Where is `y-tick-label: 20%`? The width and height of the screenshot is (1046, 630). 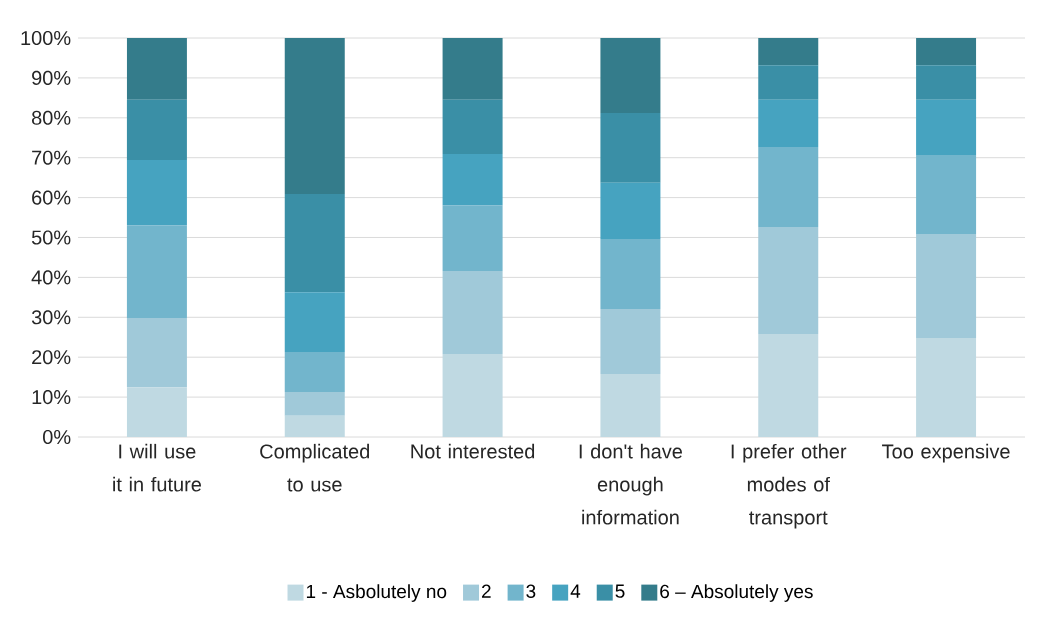
y-tick-label: 20% is located at coordinates (51, 357).